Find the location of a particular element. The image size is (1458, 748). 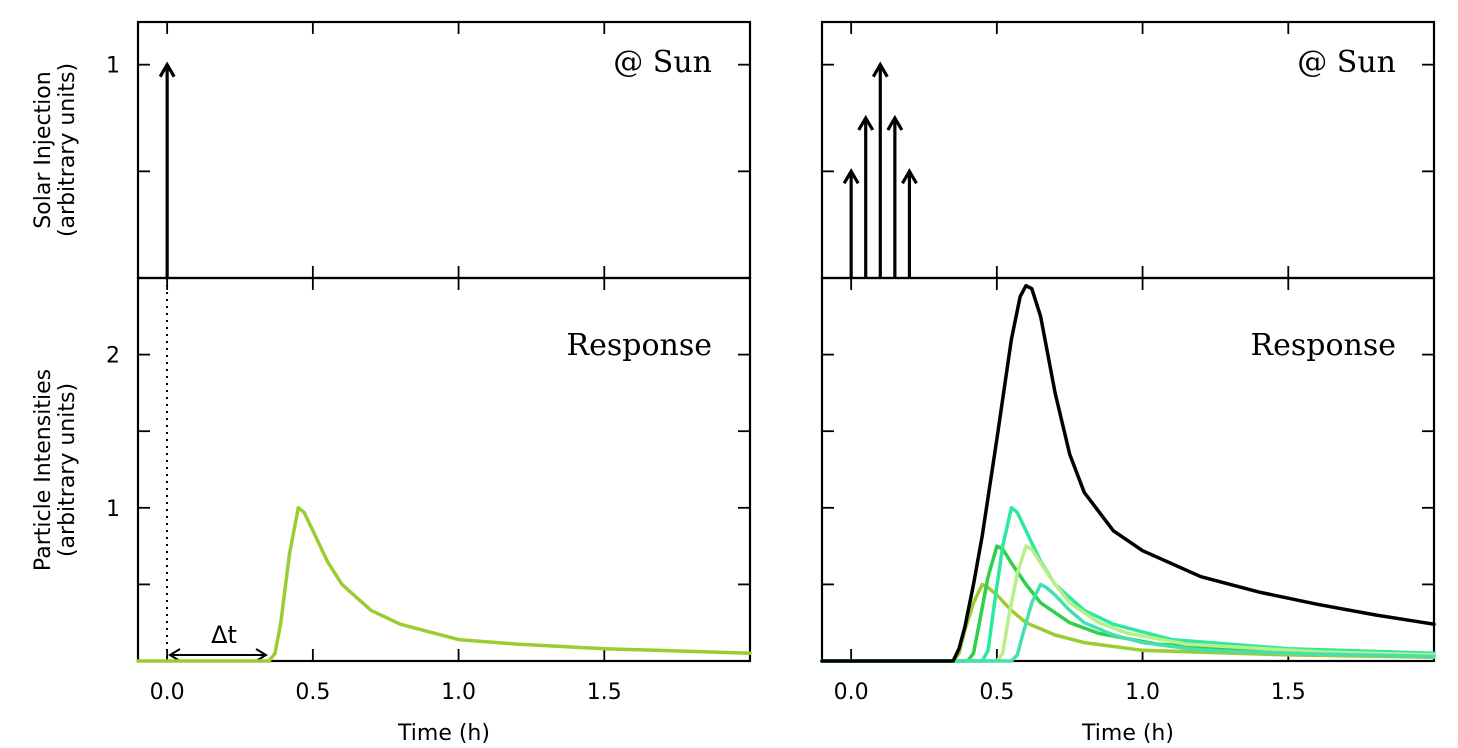

bottom-left-y-ticks: 12 is located at coordinates (428, 465).